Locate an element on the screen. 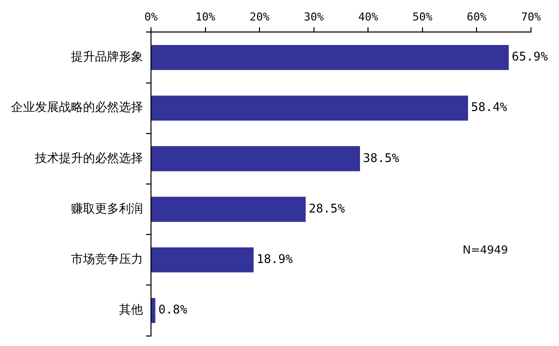  data-label: 65.9% is located at coordinates (530, 57).